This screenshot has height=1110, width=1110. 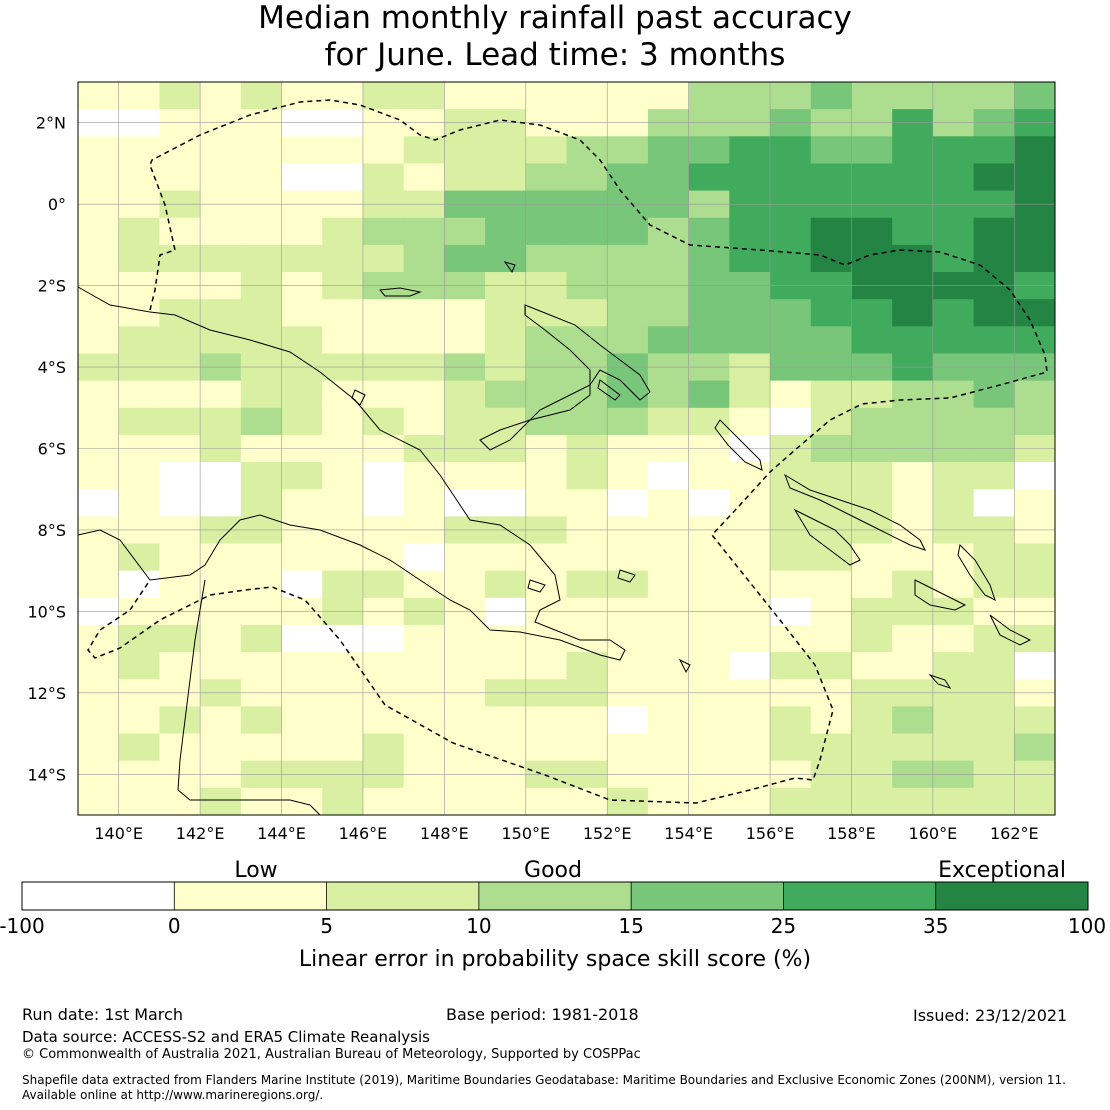 What do you see at coordinates (444, 833) in the screenshot?
I see `lon-tick-label: 148°E` at bounding box center [444, 833].